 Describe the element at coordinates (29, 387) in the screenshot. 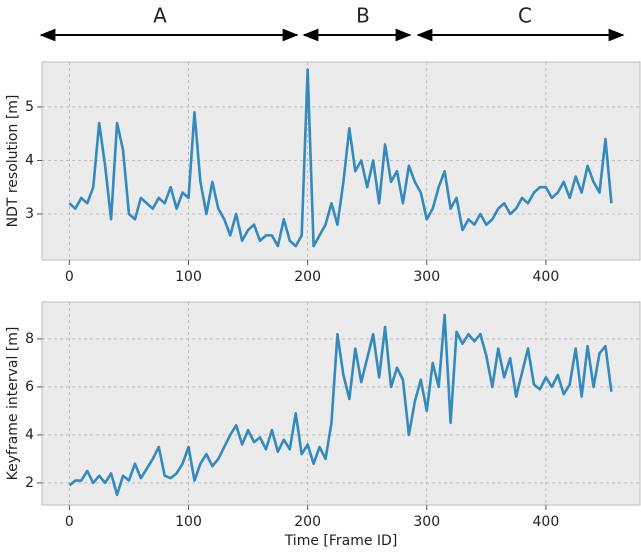

I see `y-tick-label: 6` at that location.